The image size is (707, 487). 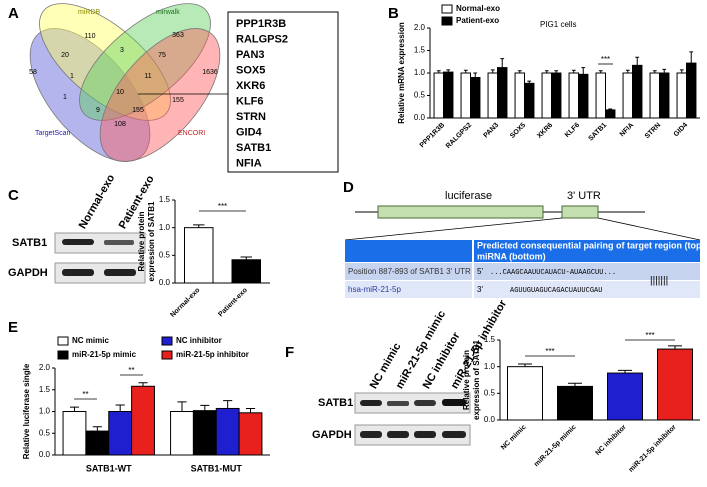 What do you see at coordinates (480, 289) in the screenshot?
I see `table-text: 3'` at bounding box center [480, 289].